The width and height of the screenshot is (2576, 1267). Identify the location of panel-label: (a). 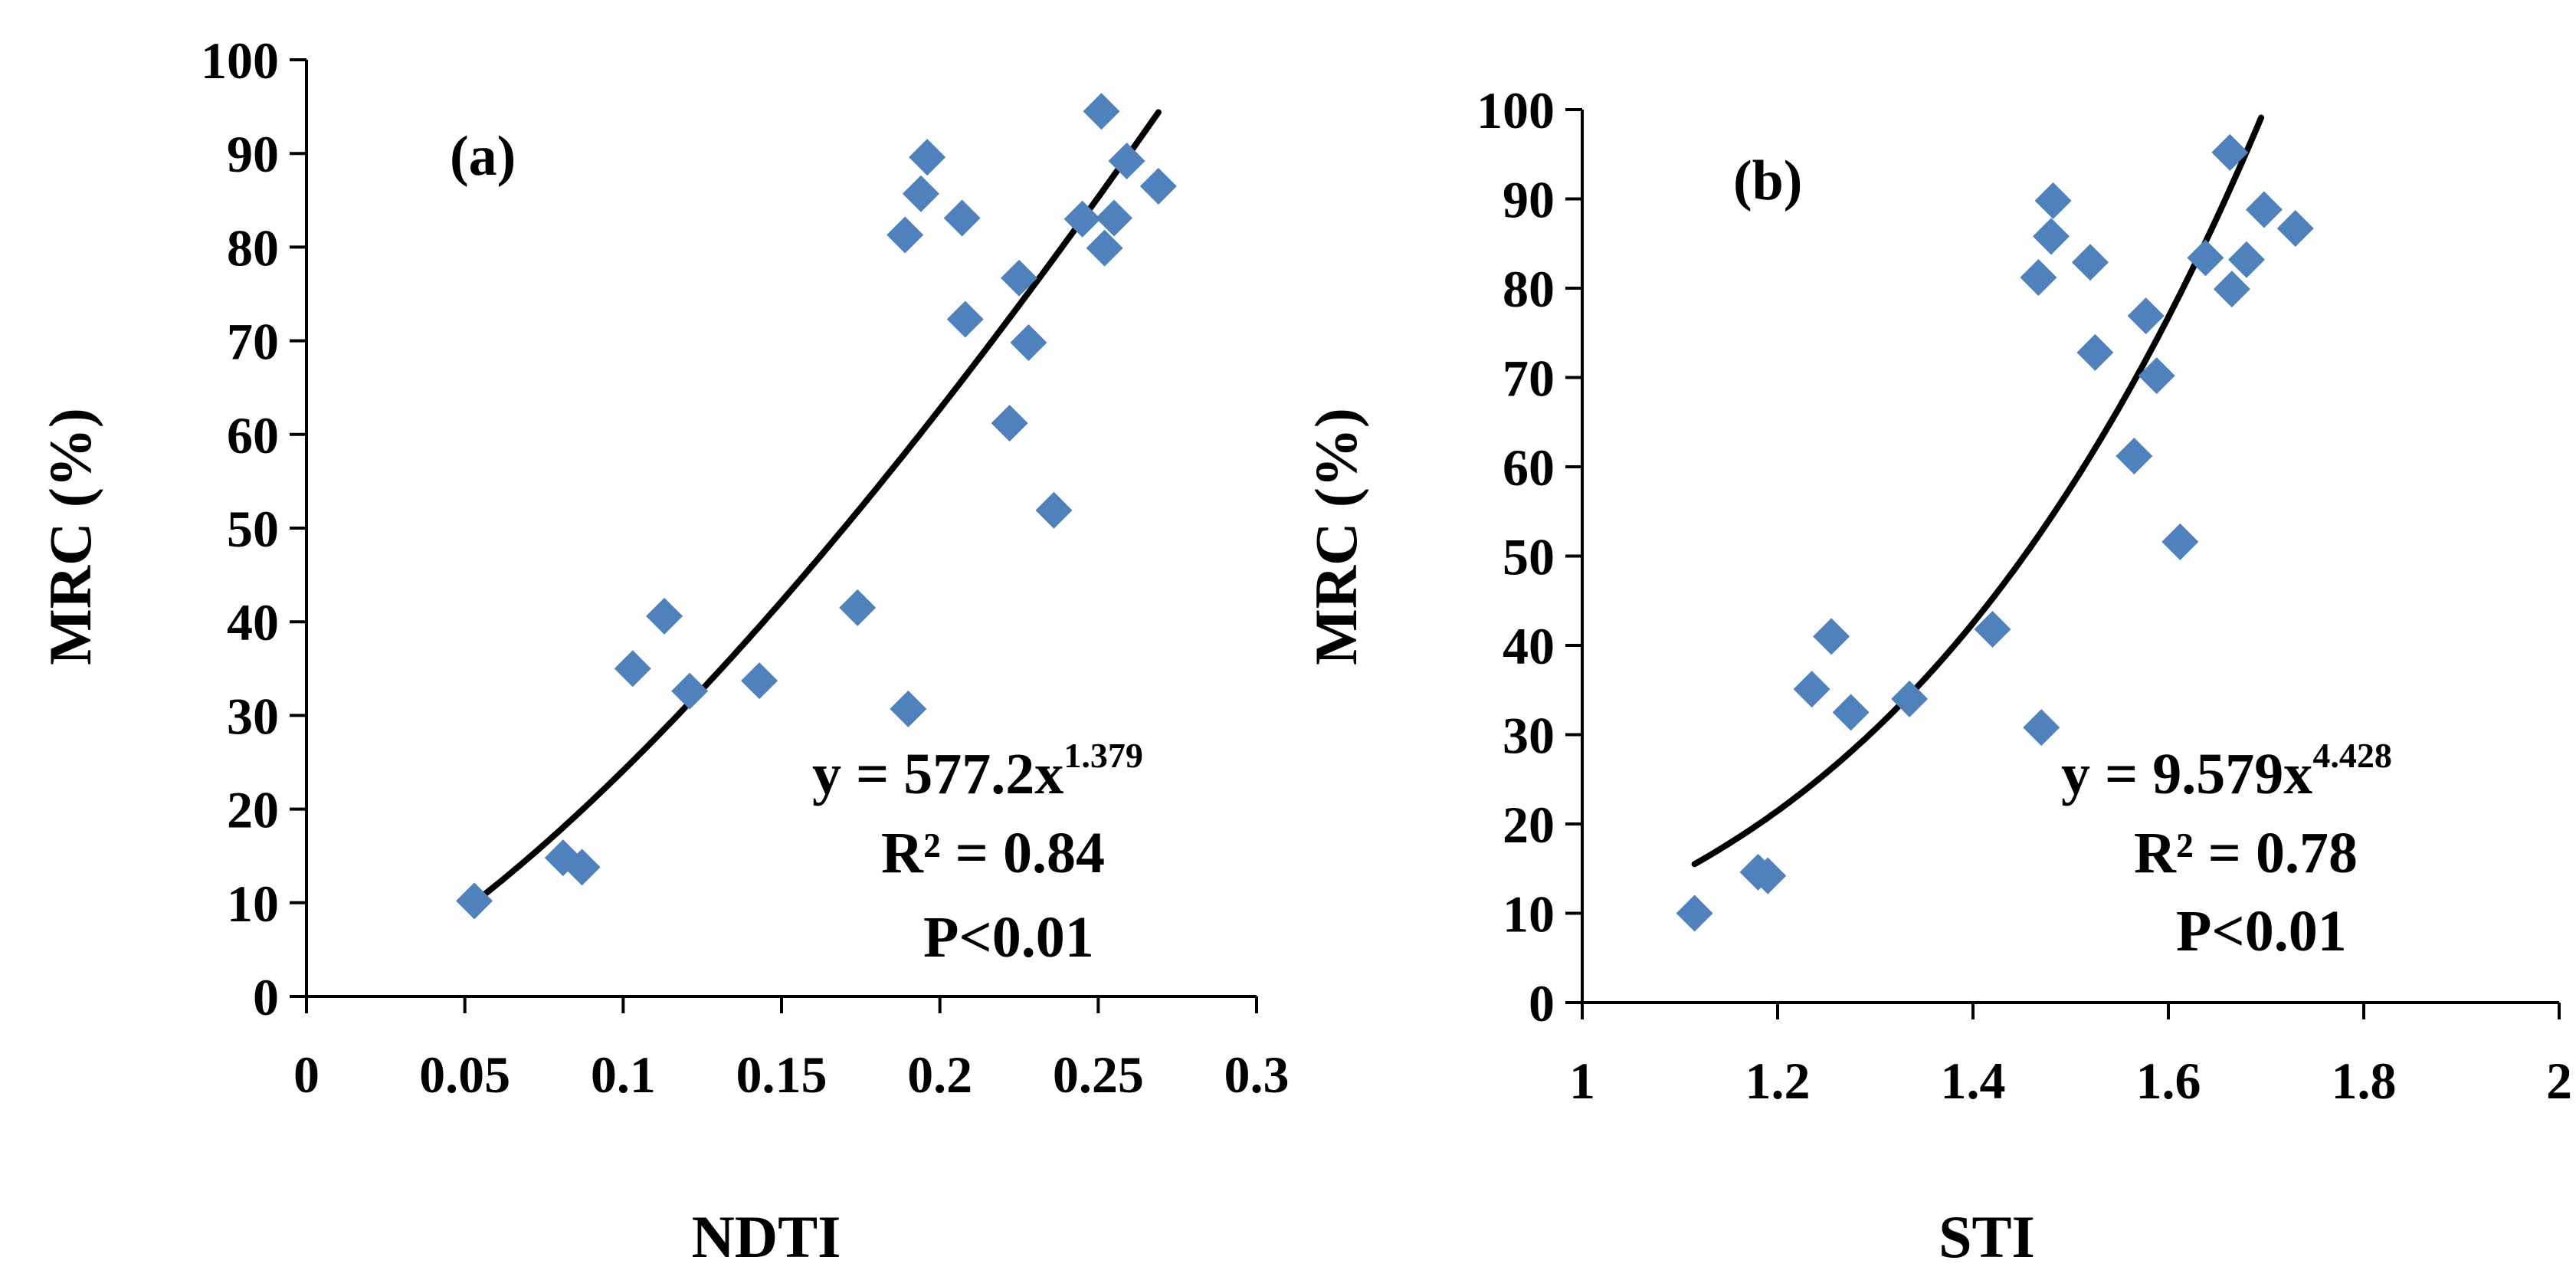
(483, 156).